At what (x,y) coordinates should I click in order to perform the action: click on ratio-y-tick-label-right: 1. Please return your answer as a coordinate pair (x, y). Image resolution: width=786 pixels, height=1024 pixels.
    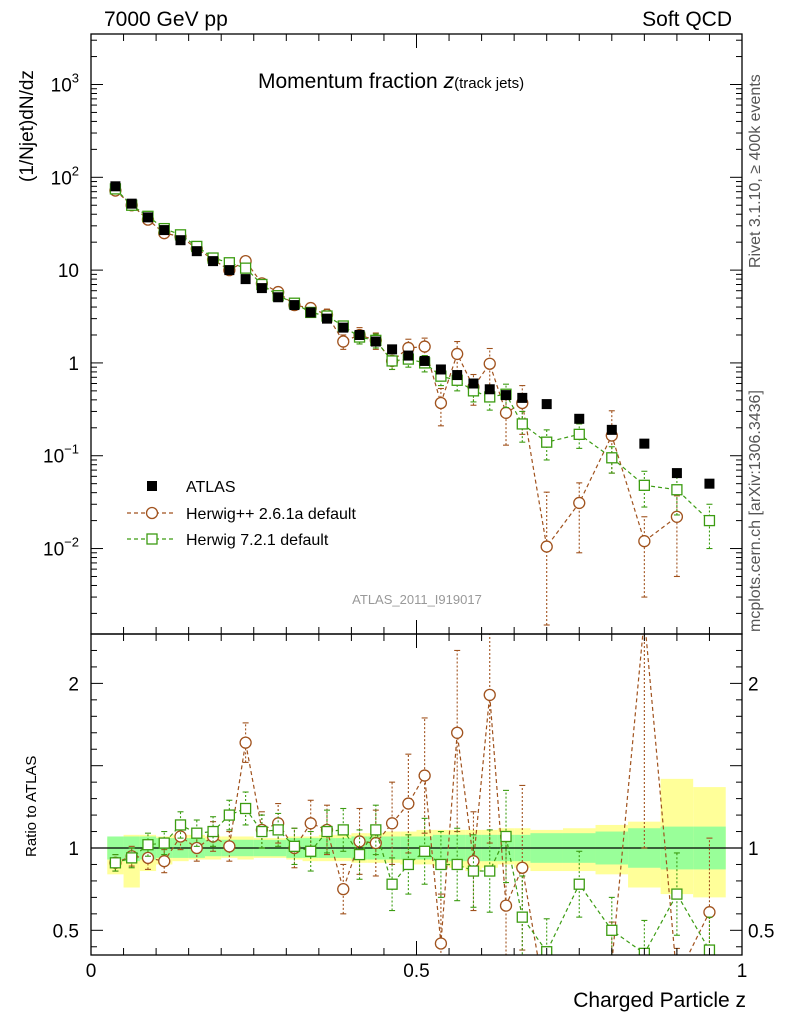
    Looking at the image, I should click on (753, 849).